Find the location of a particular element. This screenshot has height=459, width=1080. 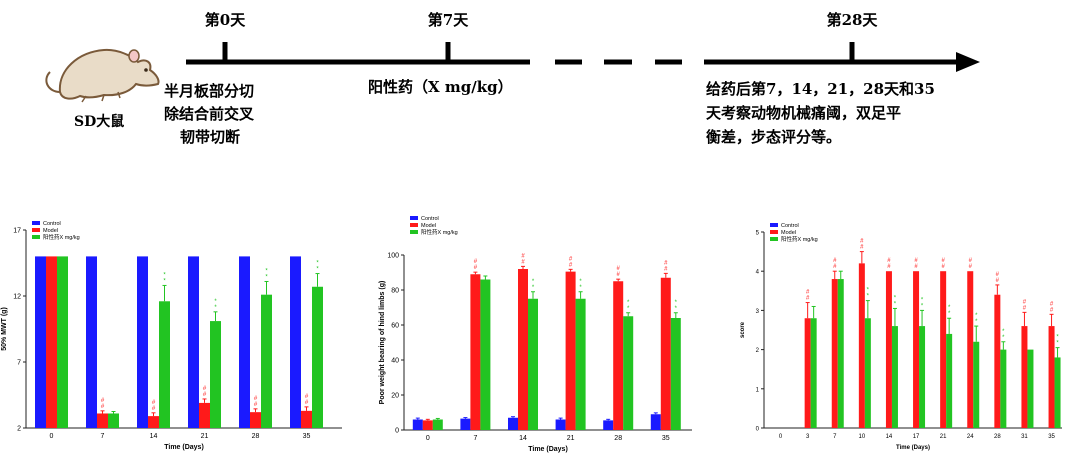

day7-label: 第7天 is located at coordinates (448, 20).